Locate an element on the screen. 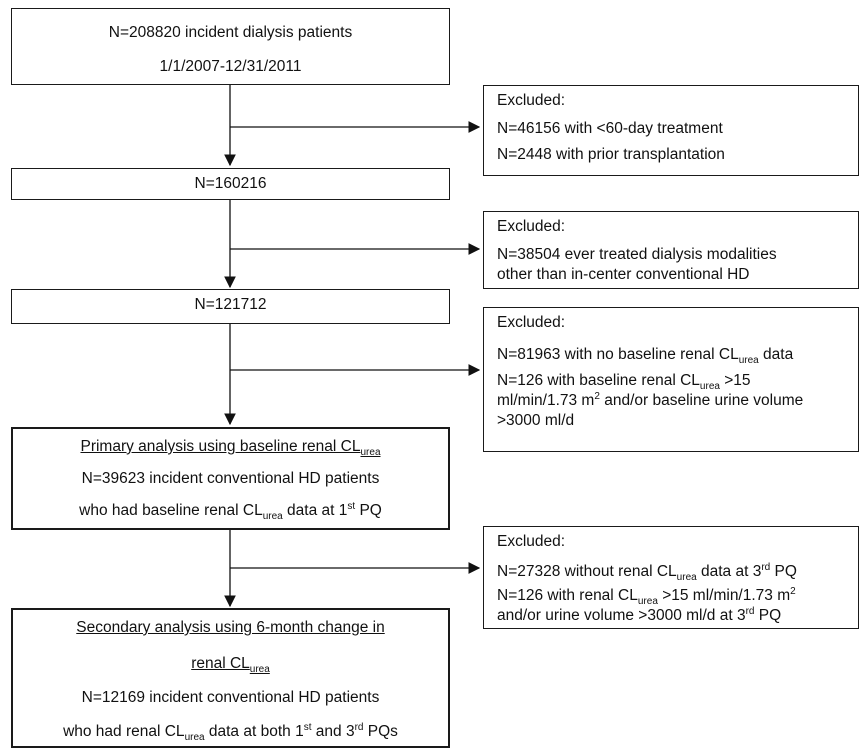 The height and width of the screenshot is (748, 861). text-span: and 3 is located at coordinates (333, 731).